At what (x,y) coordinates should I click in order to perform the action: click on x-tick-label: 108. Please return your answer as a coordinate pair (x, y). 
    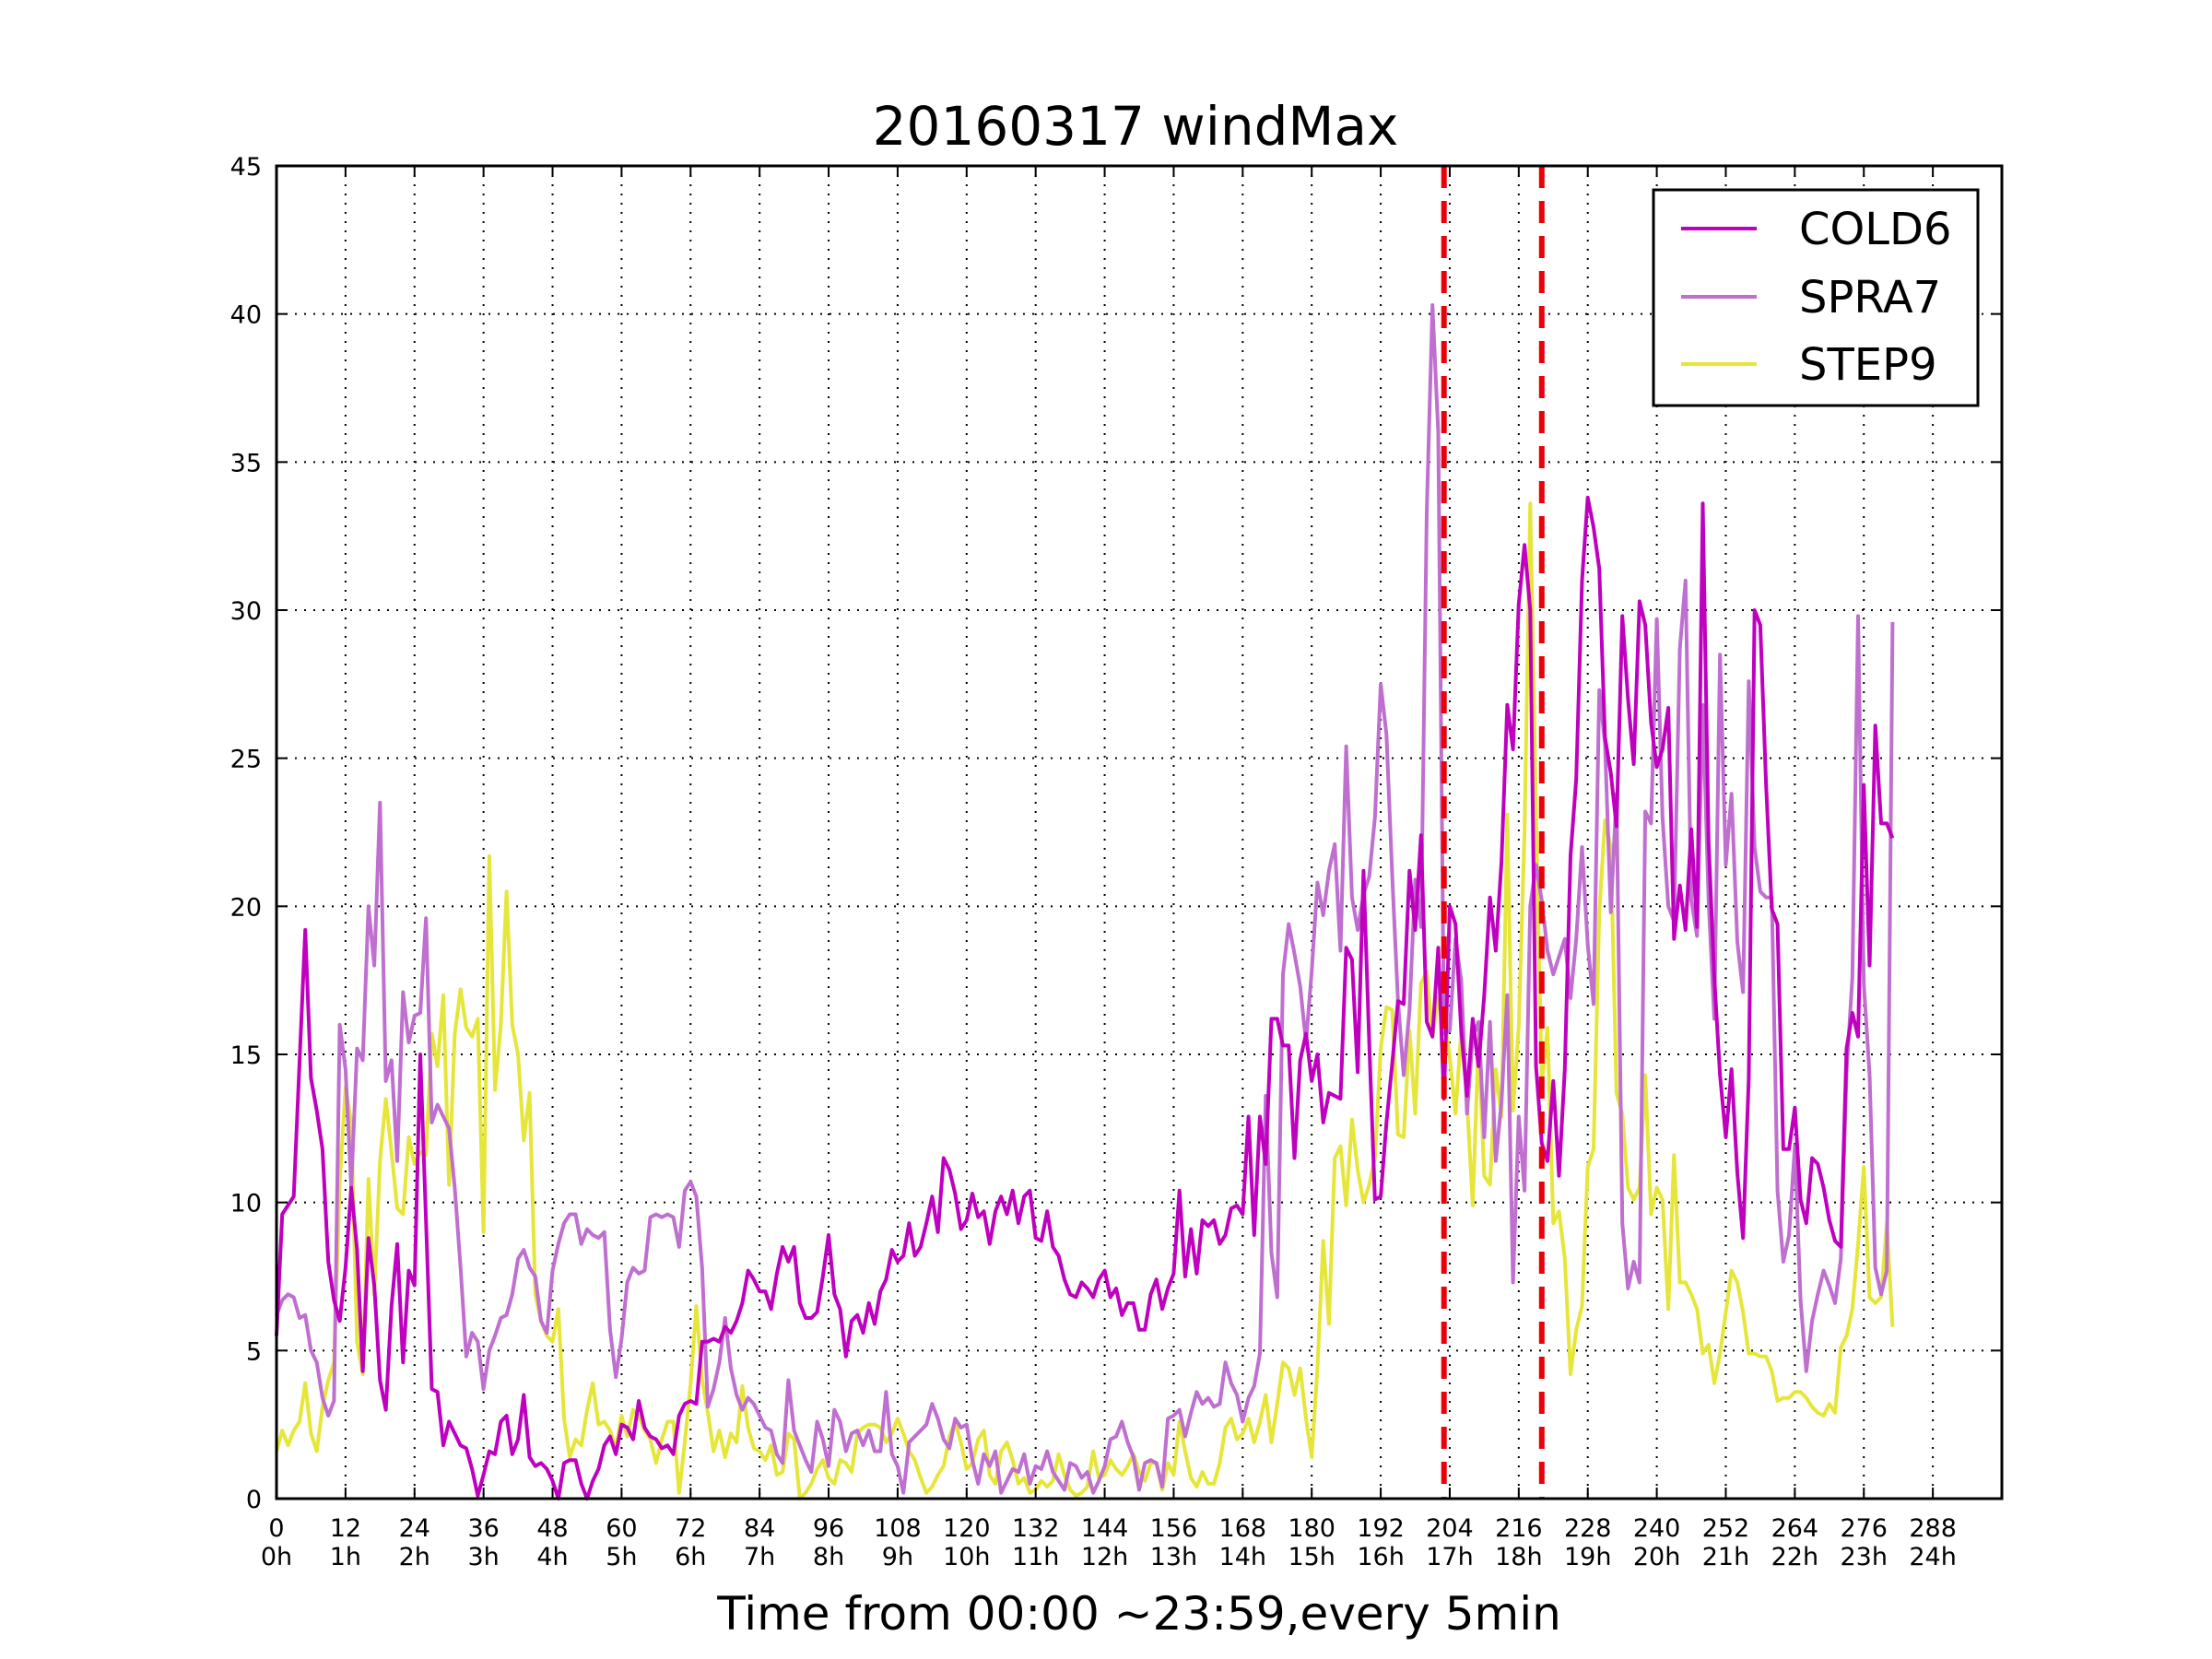
    Looking at the image, I should click on (898, 1528).